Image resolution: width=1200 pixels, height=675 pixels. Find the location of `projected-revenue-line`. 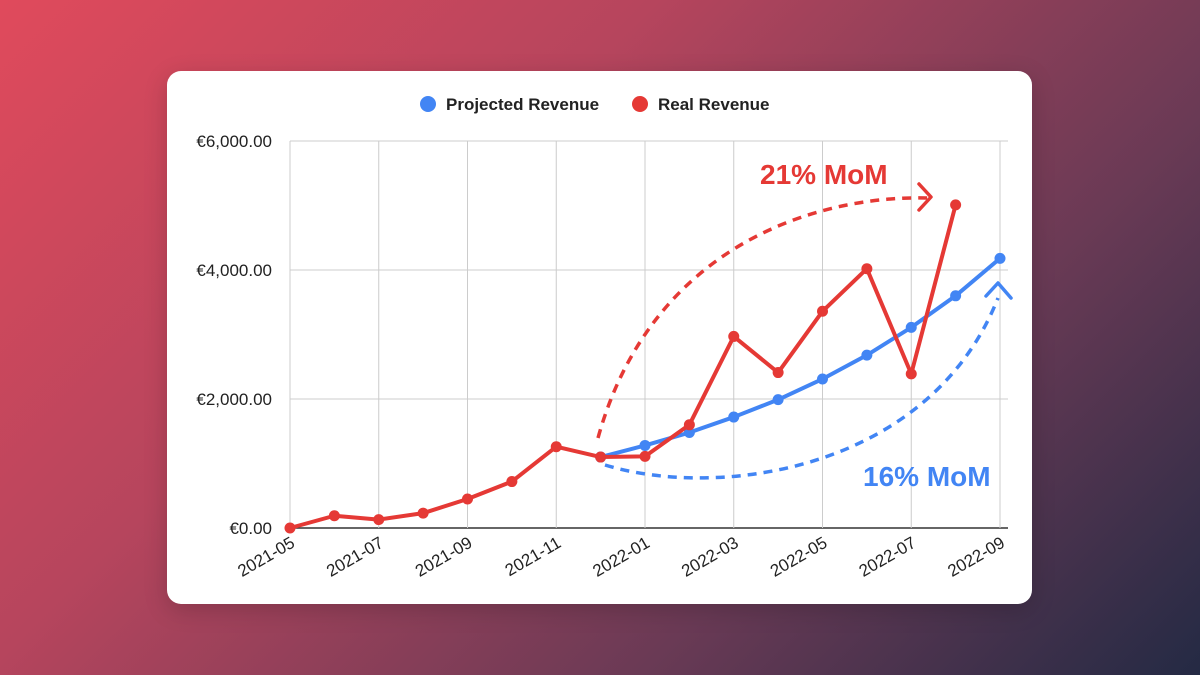

projected-revenue-line is located at coordinates (800, 358).